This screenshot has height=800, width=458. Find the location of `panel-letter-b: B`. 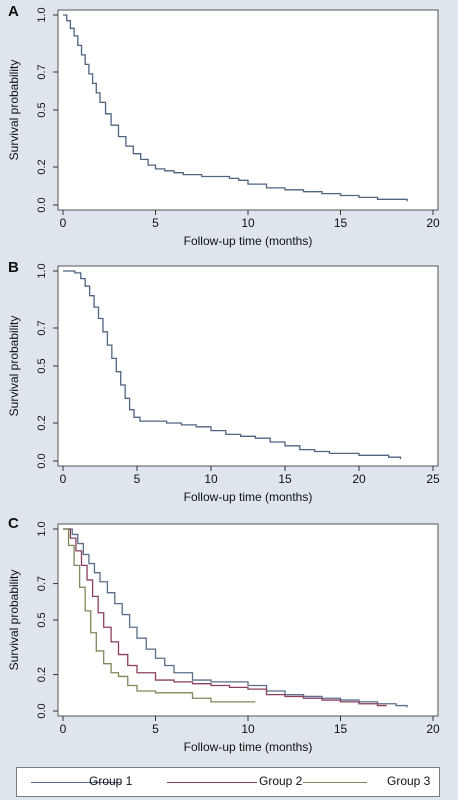

panel-letter-b: B is located at coordinates (13, 267).